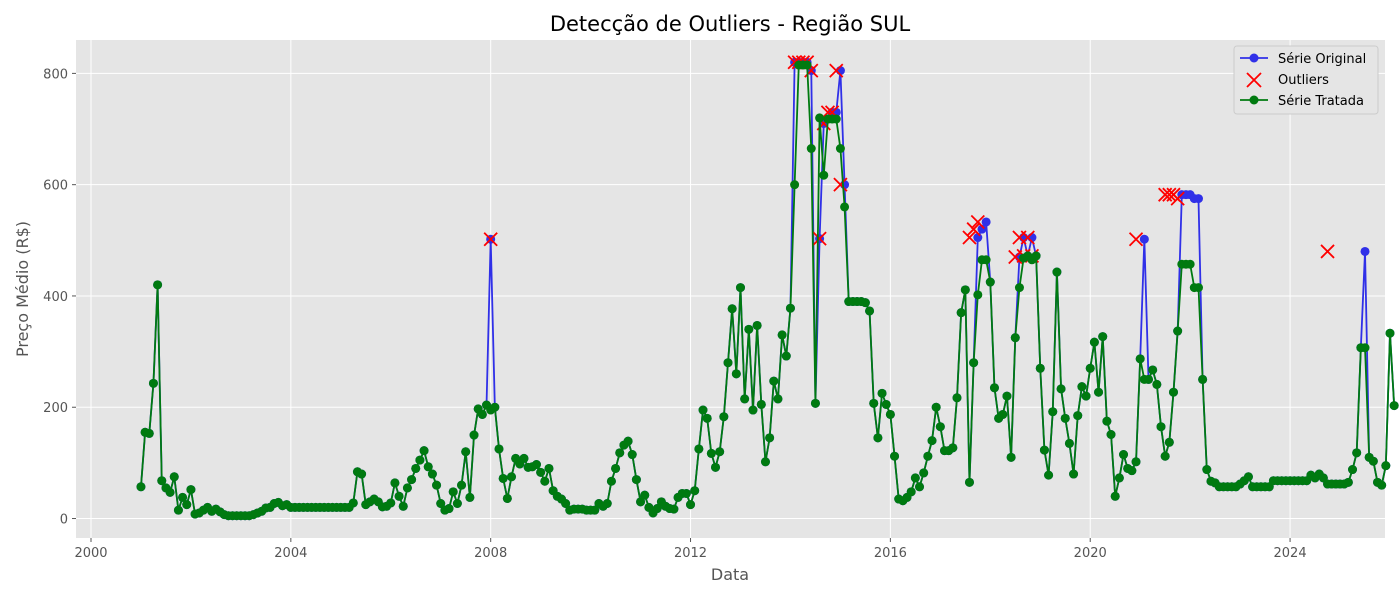 The image size is (1400, 600). I want to click on legend-treated-label: Série Tratada, so click(1321, 101).